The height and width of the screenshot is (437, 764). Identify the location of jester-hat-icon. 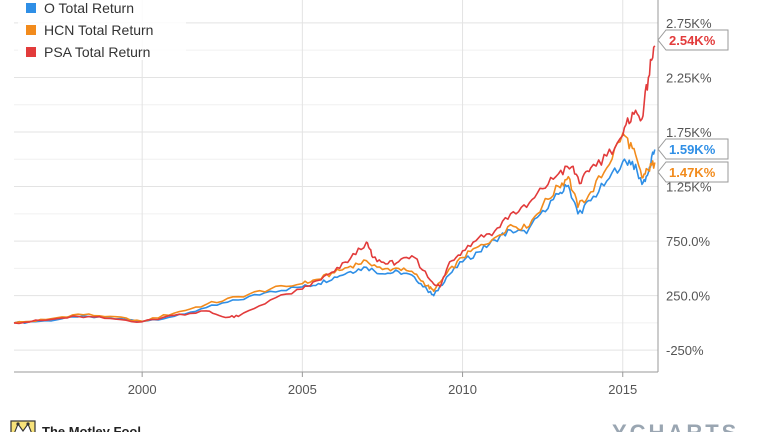
(23, 426).